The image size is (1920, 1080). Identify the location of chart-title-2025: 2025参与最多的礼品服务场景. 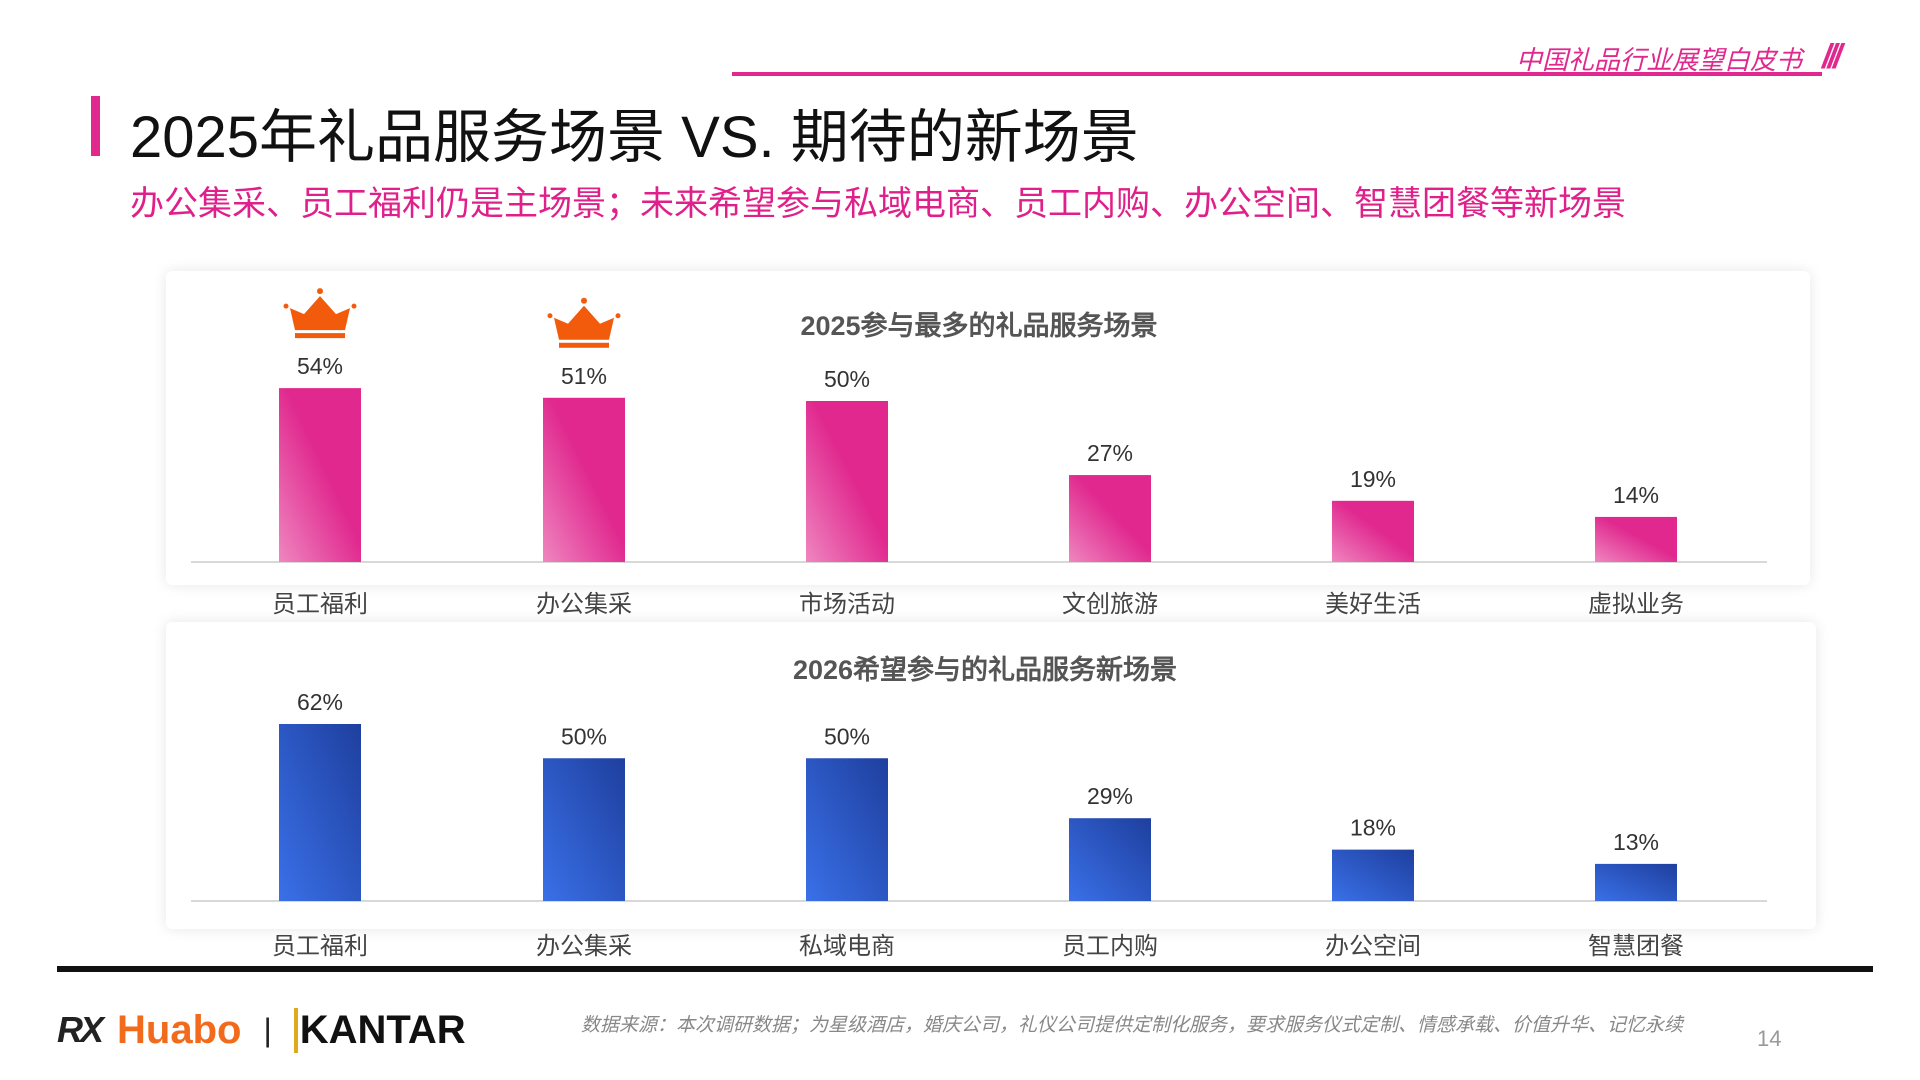
(979, 326).